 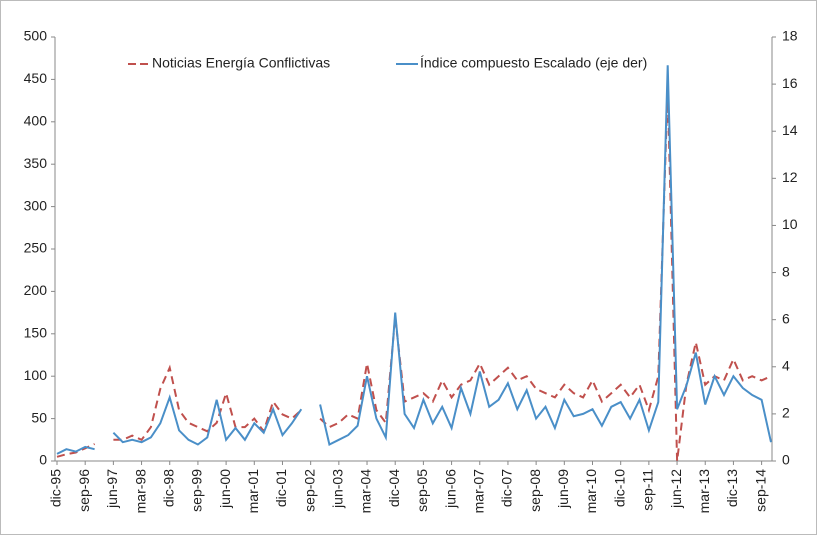 I want to click on y2-tick-label: 2, so click(x=786, y=413).